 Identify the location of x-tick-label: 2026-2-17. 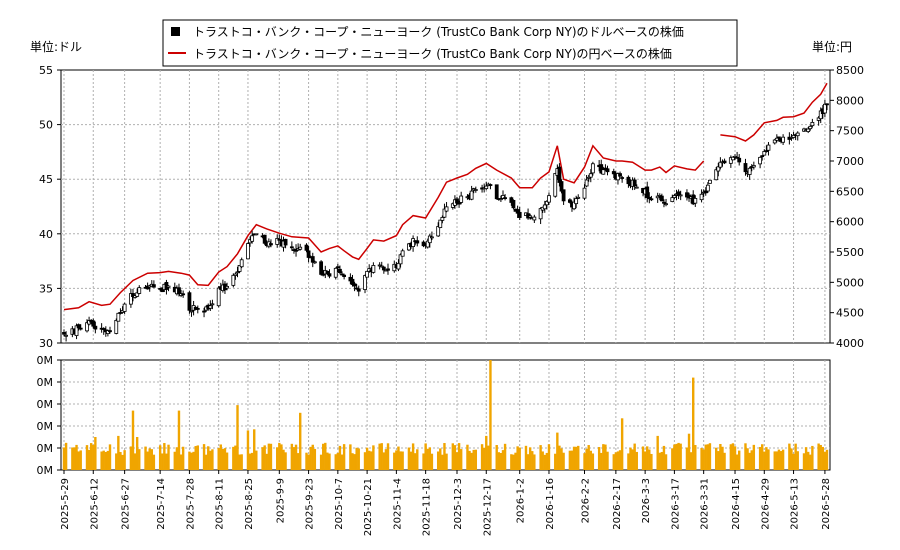
(617, 504).